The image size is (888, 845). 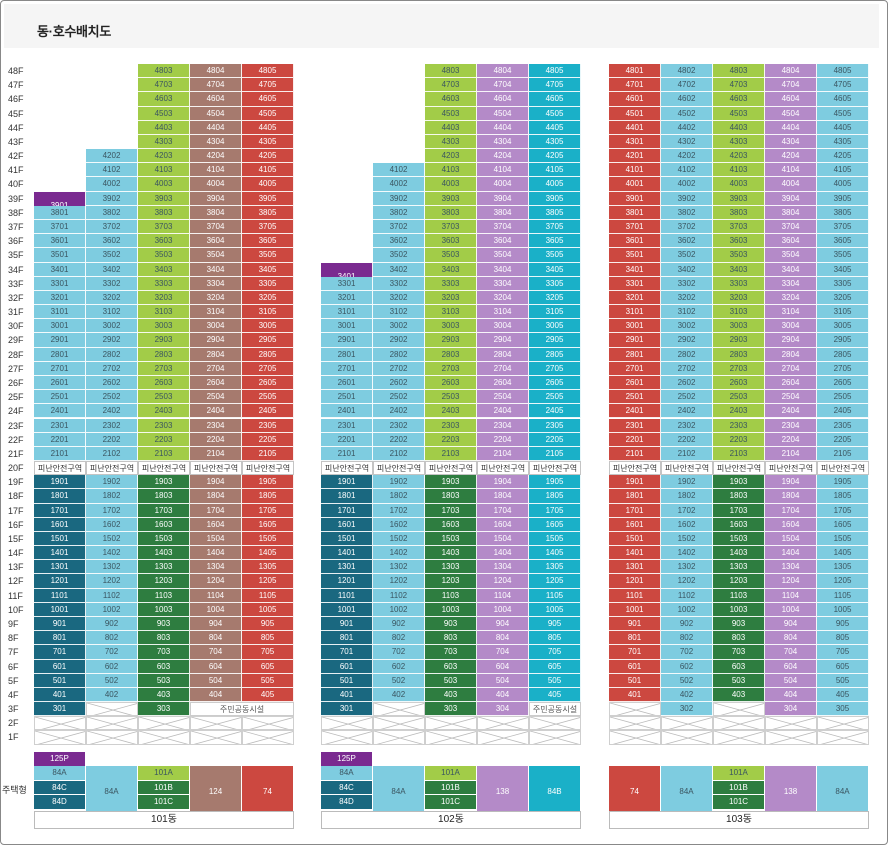 I want to click on unit-cell: 3505, so click(x=843, y=255).